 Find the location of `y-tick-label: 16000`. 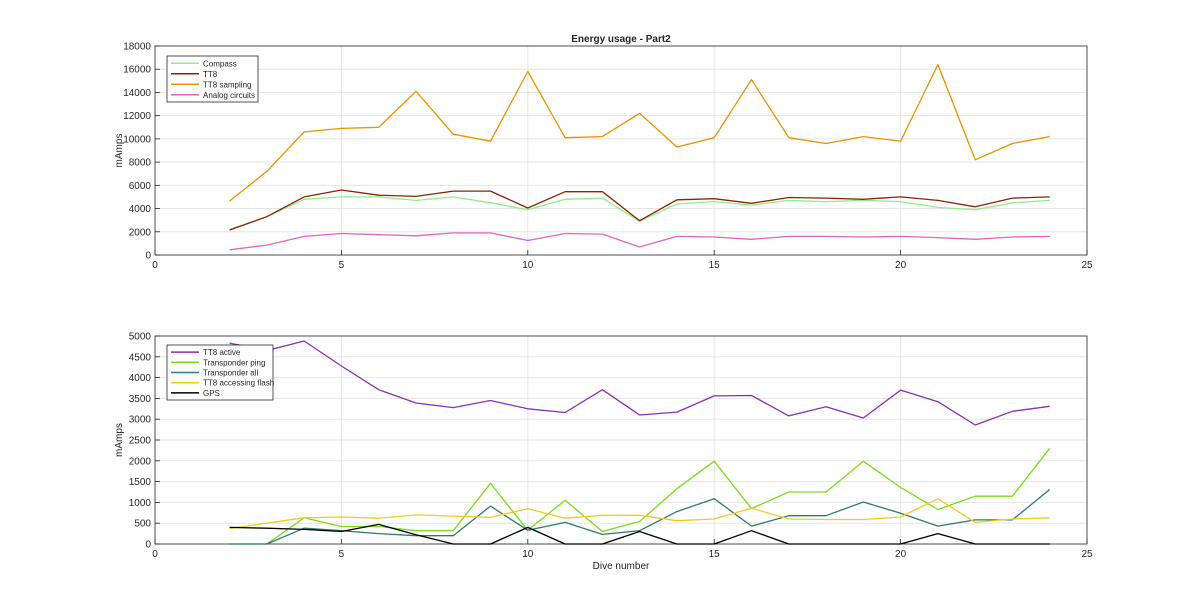

y-tick-label: 16000 is located at coordinates (137, 70).